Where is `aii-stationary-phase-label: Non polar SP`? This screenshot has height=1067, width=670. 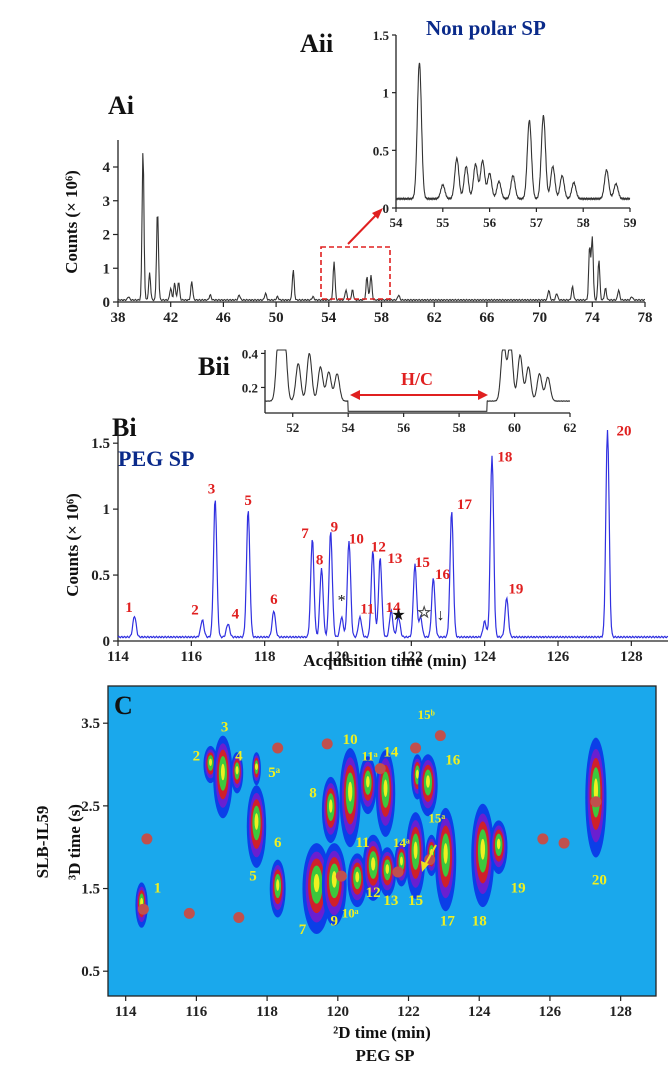
aii-stationary-phase-label: Non polar SP is located at coordinates (486, 28).